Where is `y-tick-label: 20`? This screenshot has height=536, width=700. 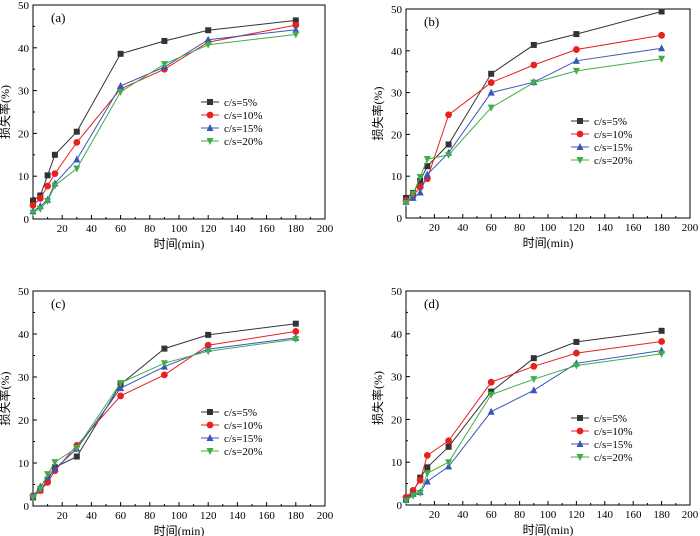 y-tick-label: 20 is located at coordinates (397, 135).